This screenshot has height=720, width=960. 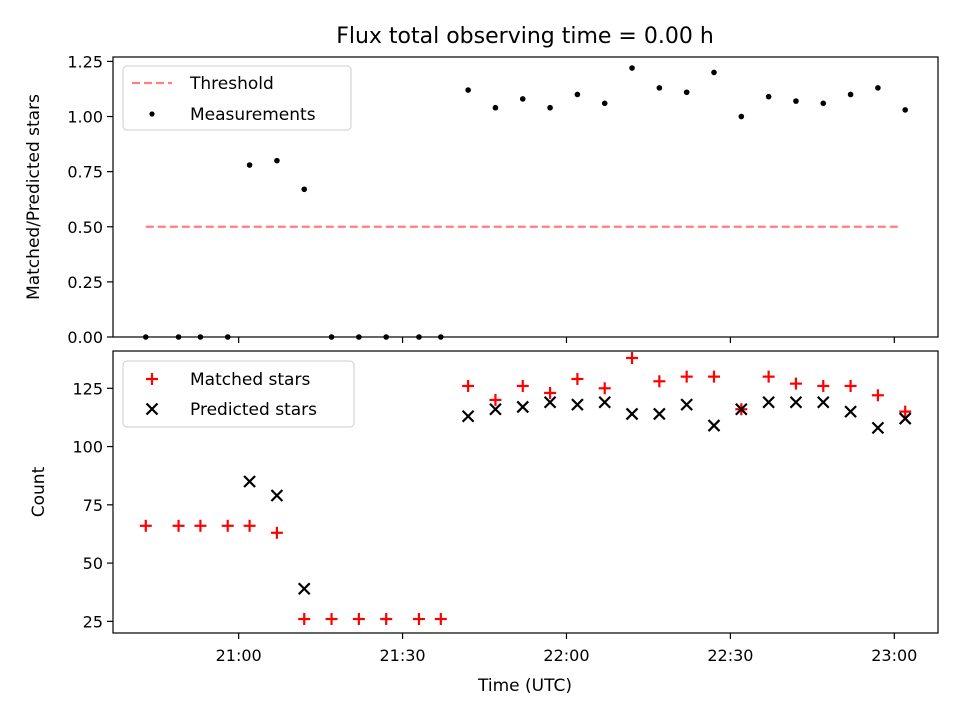 I want to click on legend-x-marker, so click(x=152, y=409).